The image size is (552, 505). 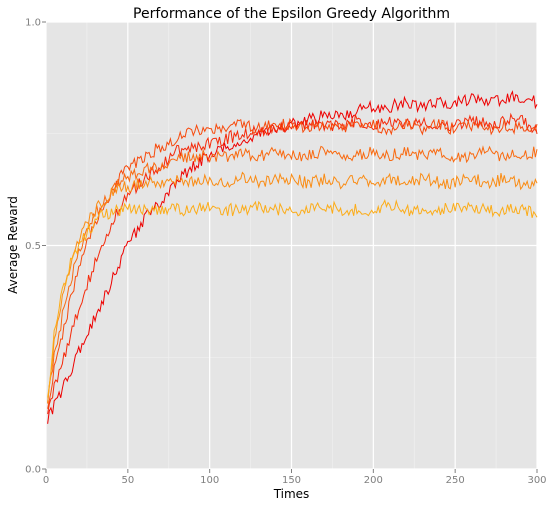 I want to click on y-axis-ticks: 0.0 0.5 1.0, so click(x=35, y=247).